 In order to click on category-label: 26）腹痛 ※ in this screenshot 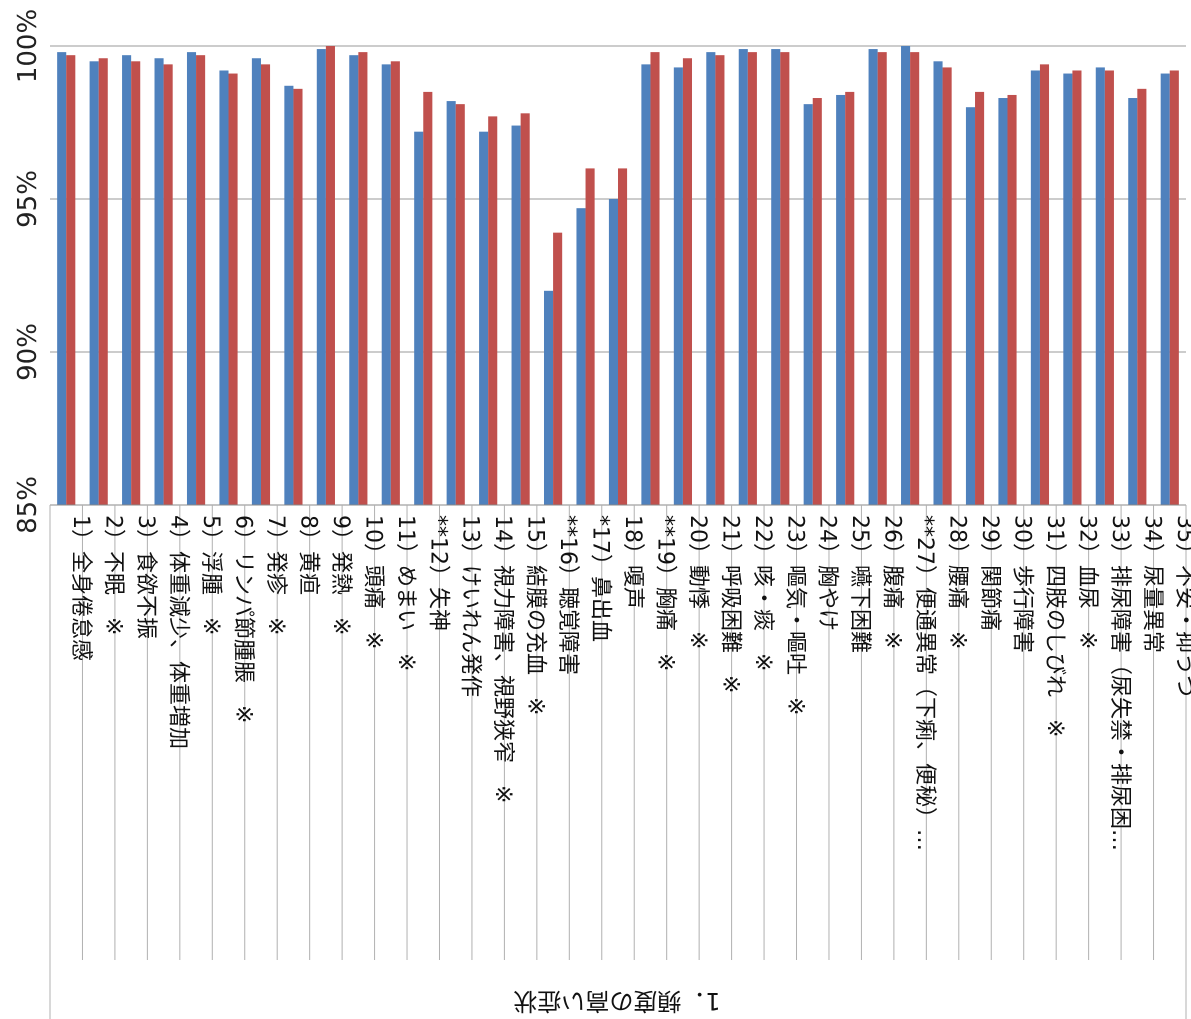, I will do `click(892, 582)`.